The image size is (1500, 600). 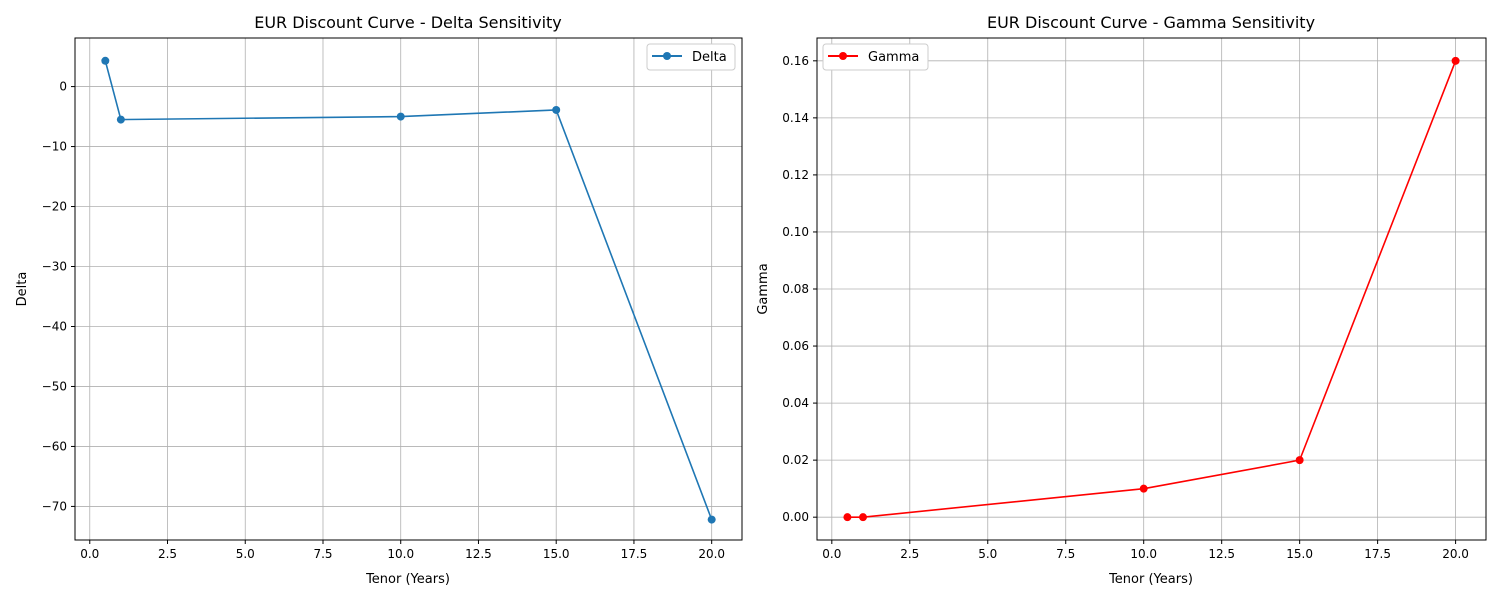 What do you see at coordinates (1299, 554) in the screenshot?
I see `gamma-x-tick-label: 15.0` at bounding box center [1299, 554].